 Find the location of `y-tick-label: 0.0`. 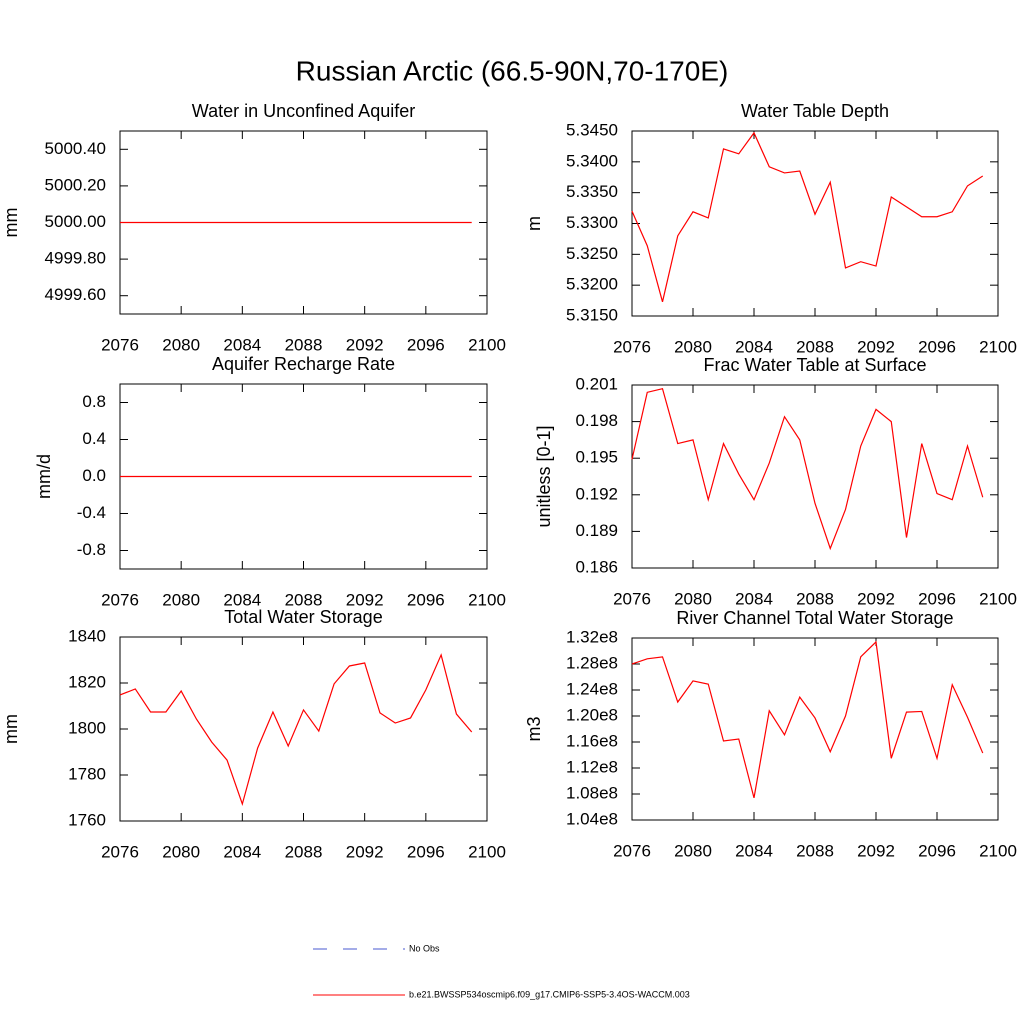

y-tick-label: 0.0 is located at coordinates (94, 475).